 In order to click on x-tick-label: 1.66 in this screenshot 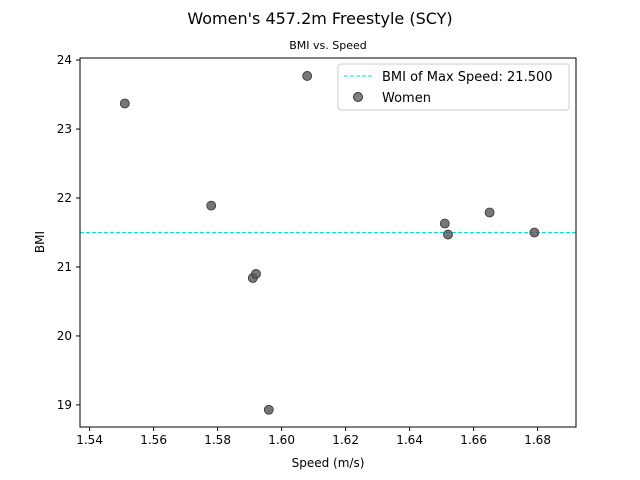, I will do `click(473, 440)`.